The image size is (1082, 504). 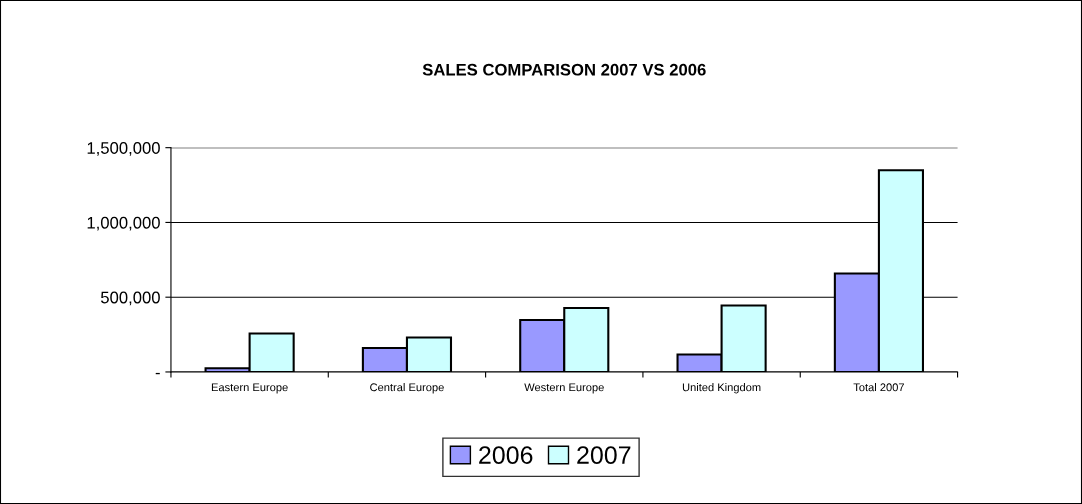 What do you see at coordinates (130, 298) in the screenshot?
I see `y-tick-label: 500,000` at bounding box center [130, 298].